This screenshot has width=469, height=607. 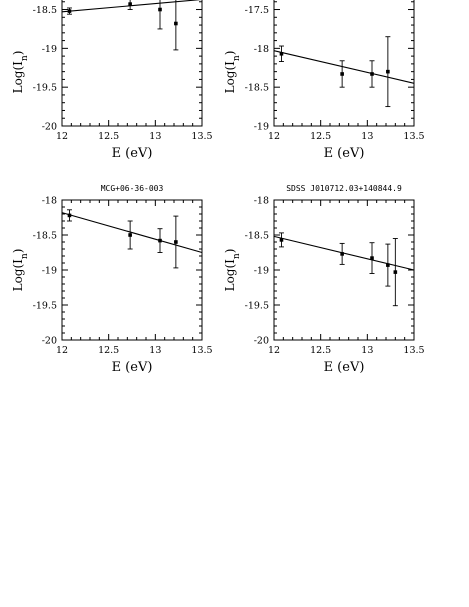 What do you see at coordinates (132, 188) in the screenshot?
I see `plot-title: MCG+06-36-003` at bounding box center [132, 188].